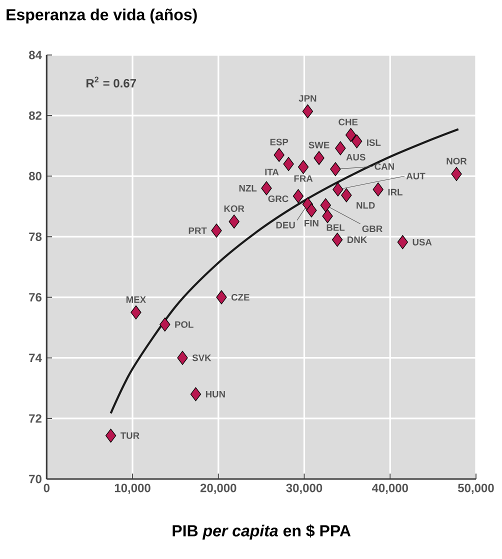 The height and width of the screenshot is (559, 502). I want to click on annotation: R$^{2}$ = 0.67, so click(111, 82).